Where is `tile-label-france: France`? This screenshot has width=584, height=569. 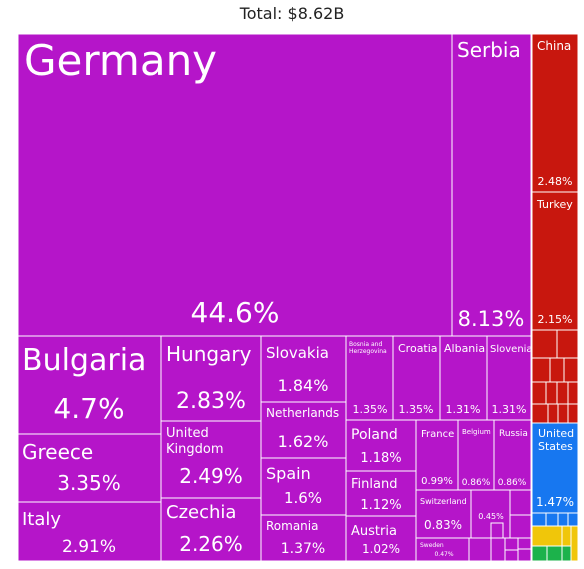 tile-label-france: France is located at coordinates (437, 434).